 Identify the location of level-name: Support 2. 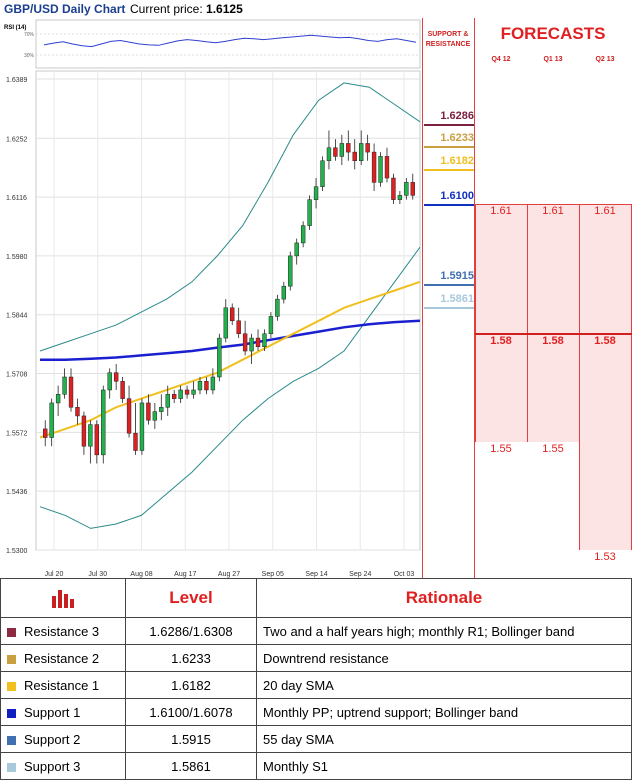
(52, 739).